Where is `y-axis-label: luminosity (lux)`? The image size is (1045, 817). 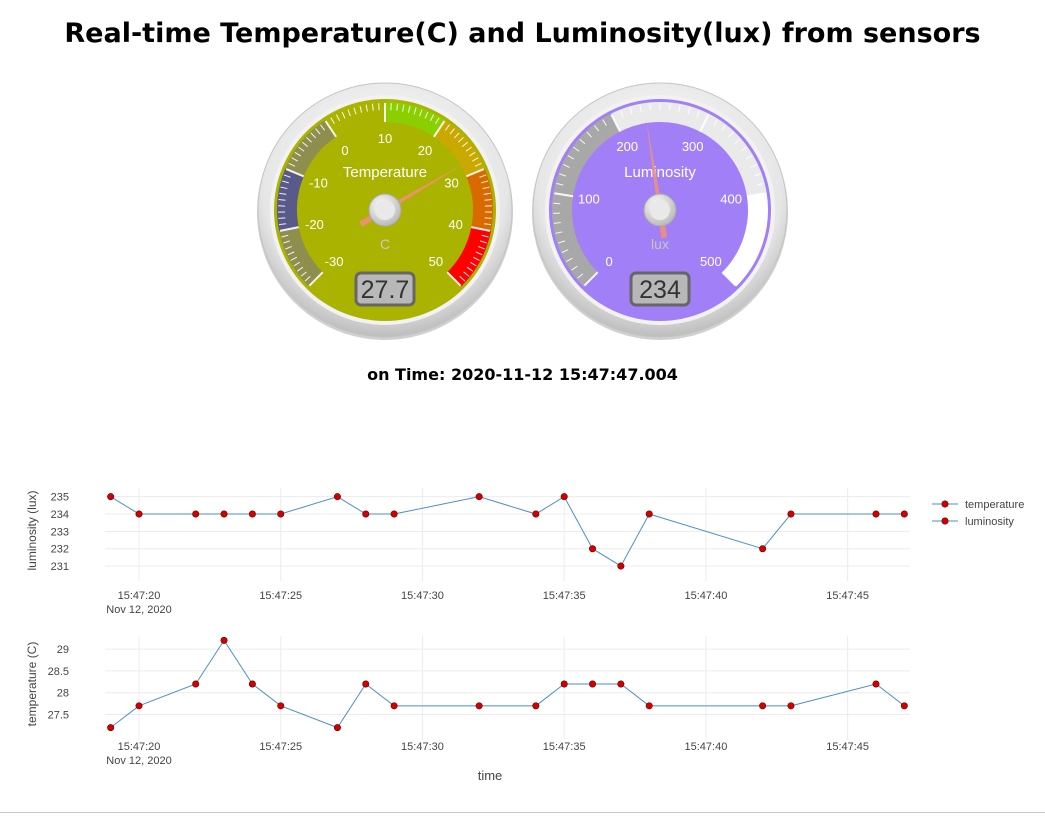 y-axis-label: luminosity (lux) is located at coordinates (32, 530).